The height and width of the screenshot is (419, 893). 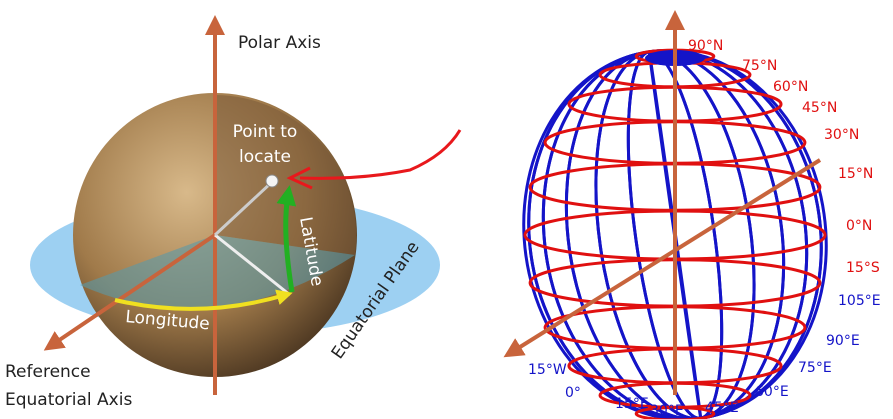 I want to click on longitude-label: 75°E, so click(x=815, y=368).